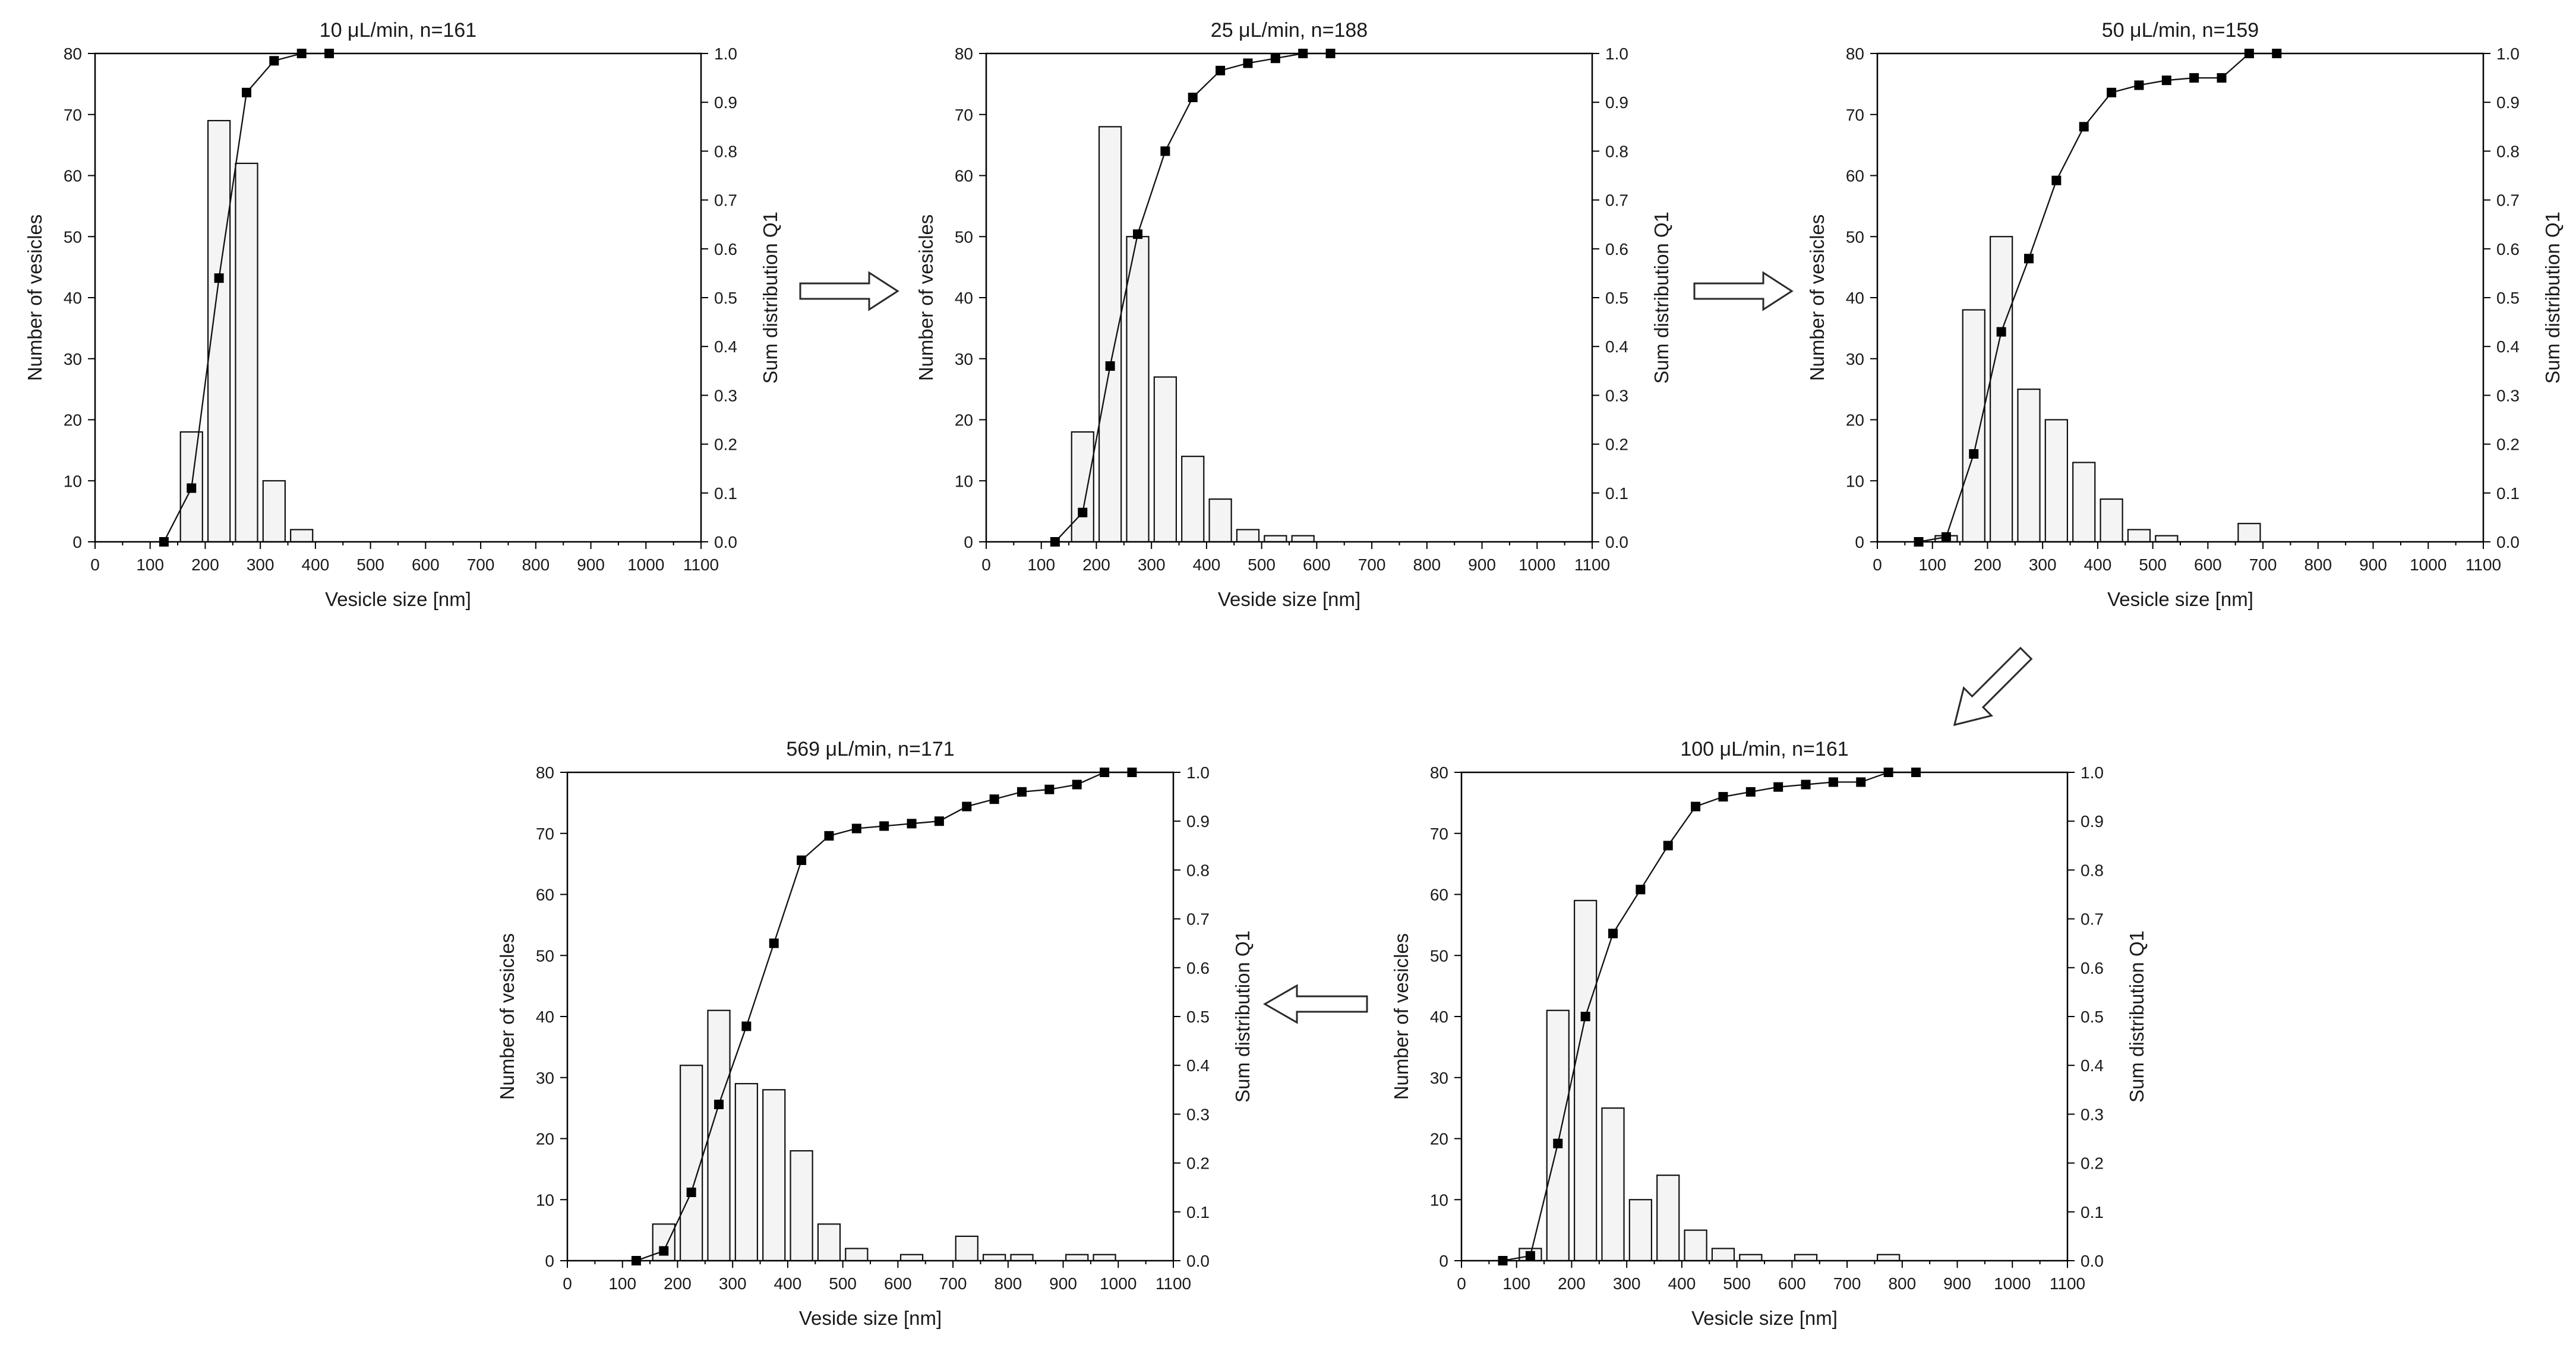 This screenshot has width=2576, height=1351. What do you see at coordinates (870, 749) in the screenshot?
I see `chart-title: 569 μL/min, n=171` at bounding box center [870, 749].